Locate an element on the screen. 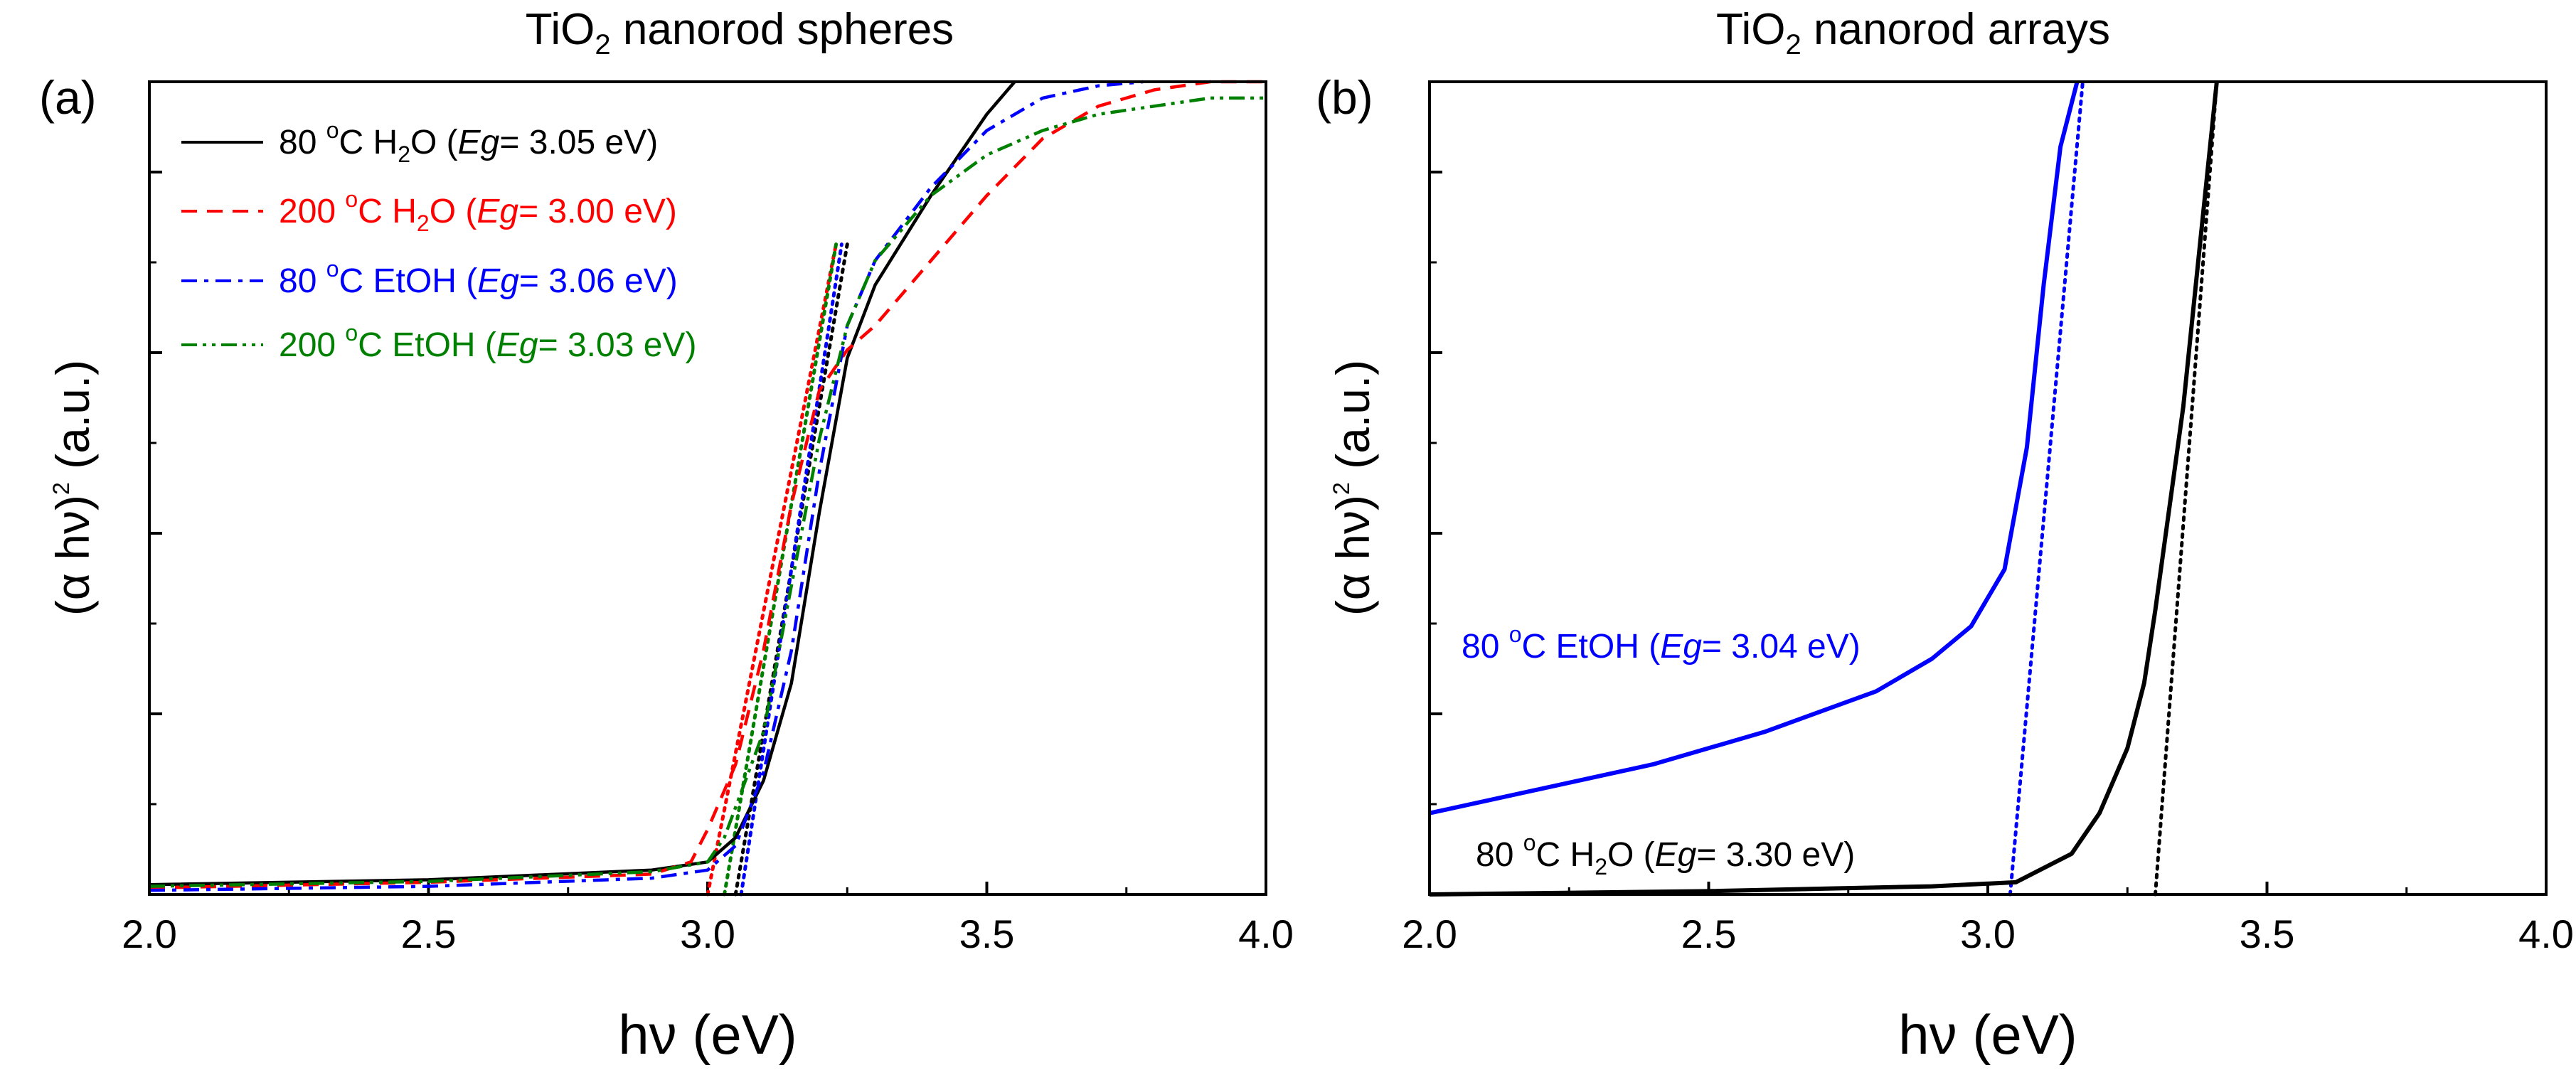  panel-b-label: (b) is located at coordinates (1344, 97).